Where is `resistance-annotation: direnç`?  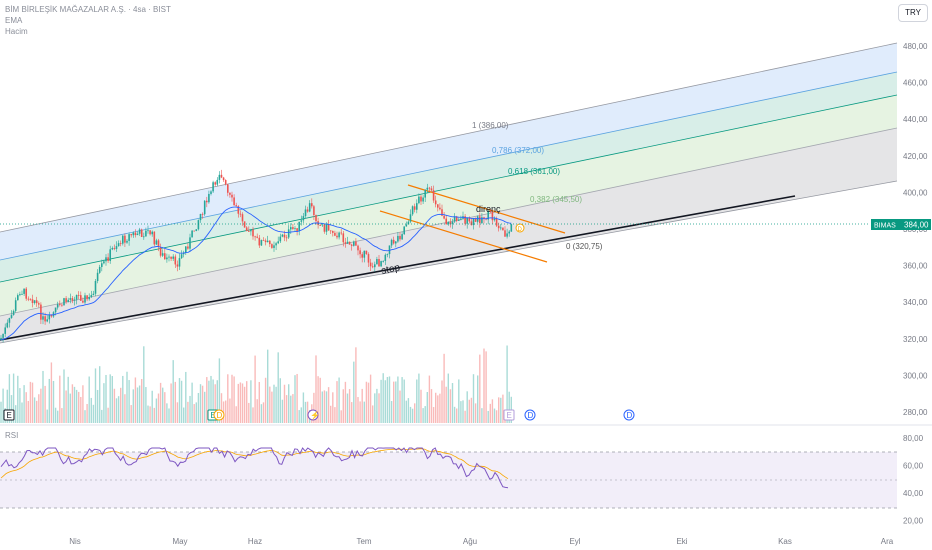
resistance-annotation: direnç is located at coordinates (488, 209).